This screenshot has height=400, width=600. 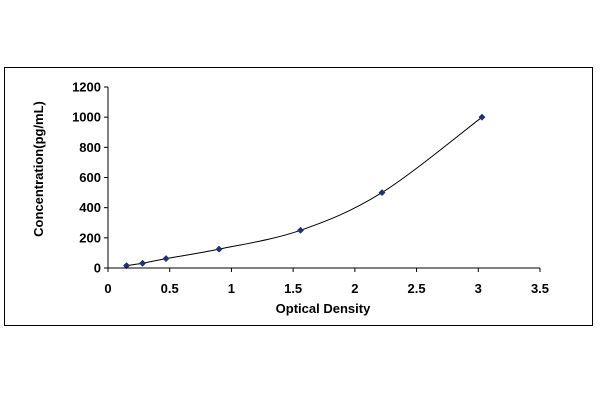 I want to click on x-tick-label: 2, so click(x=354, y=288).